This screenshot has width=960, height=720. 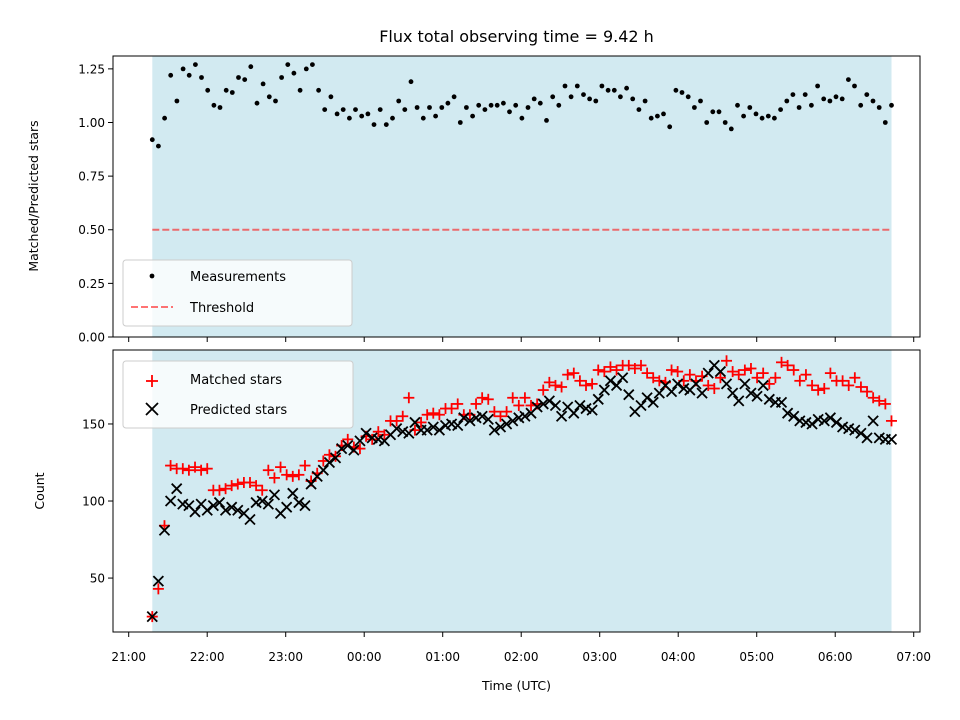 I want to click on x-tick-label: 23:00, so click(x=285, y=657).